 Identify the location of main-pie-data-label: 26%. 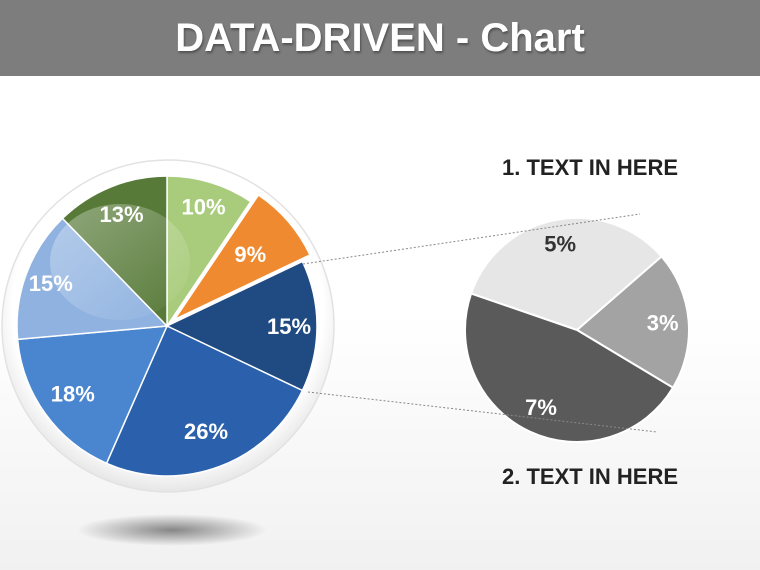
(206, 431).